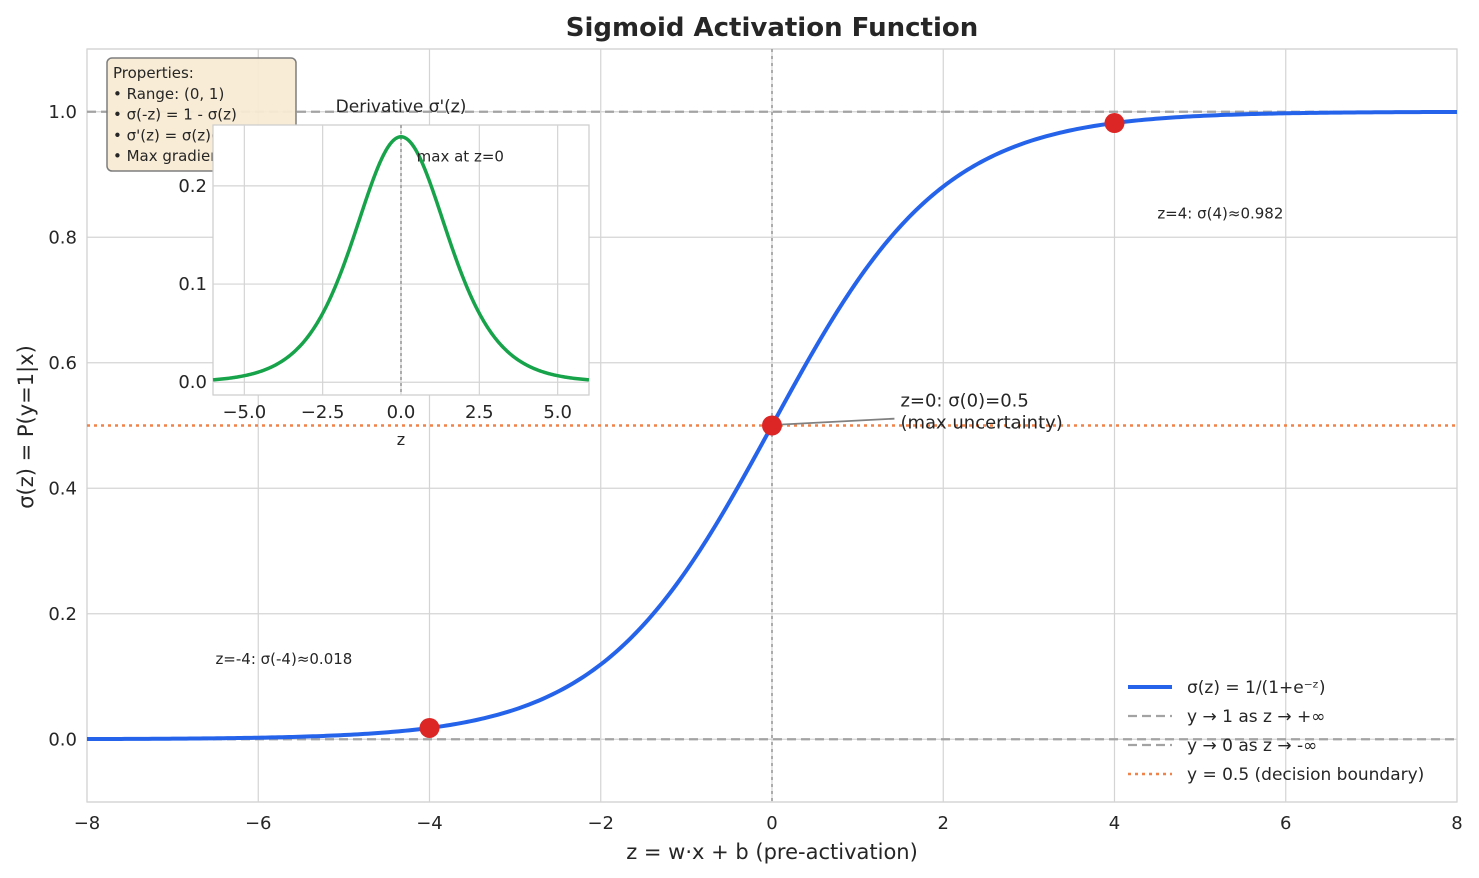 The width and height of the screenshot is (1479, 878). What do you see at coordinates (1252, 746) in the screenshot?
I see `legend-label: y → 0 as z → -∞` at bounding box center [1252, 746].